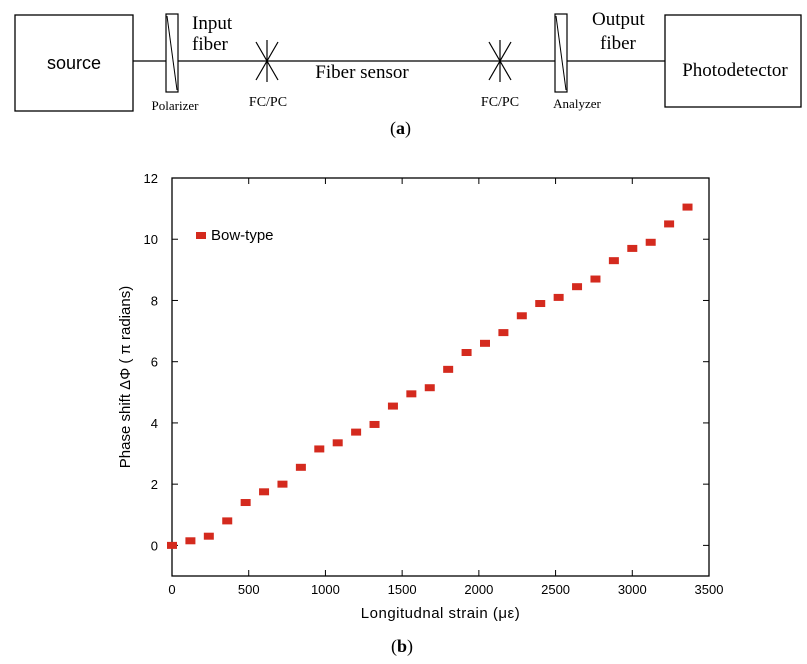  What do you see at coordinates (154, 300) in the screenshot?
I see `y-tick-label: 8` at bounding box center [154, 300].